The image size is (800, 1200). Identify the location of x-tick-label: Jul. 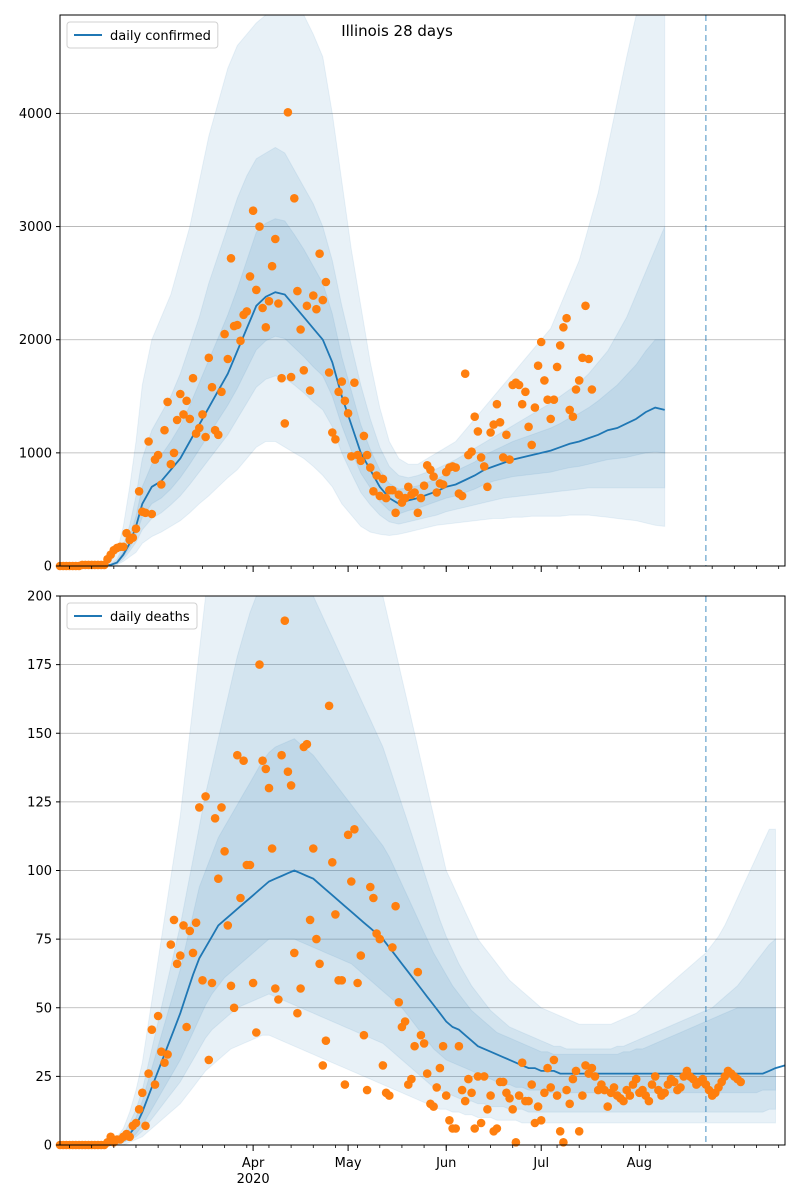
(540, 1163).